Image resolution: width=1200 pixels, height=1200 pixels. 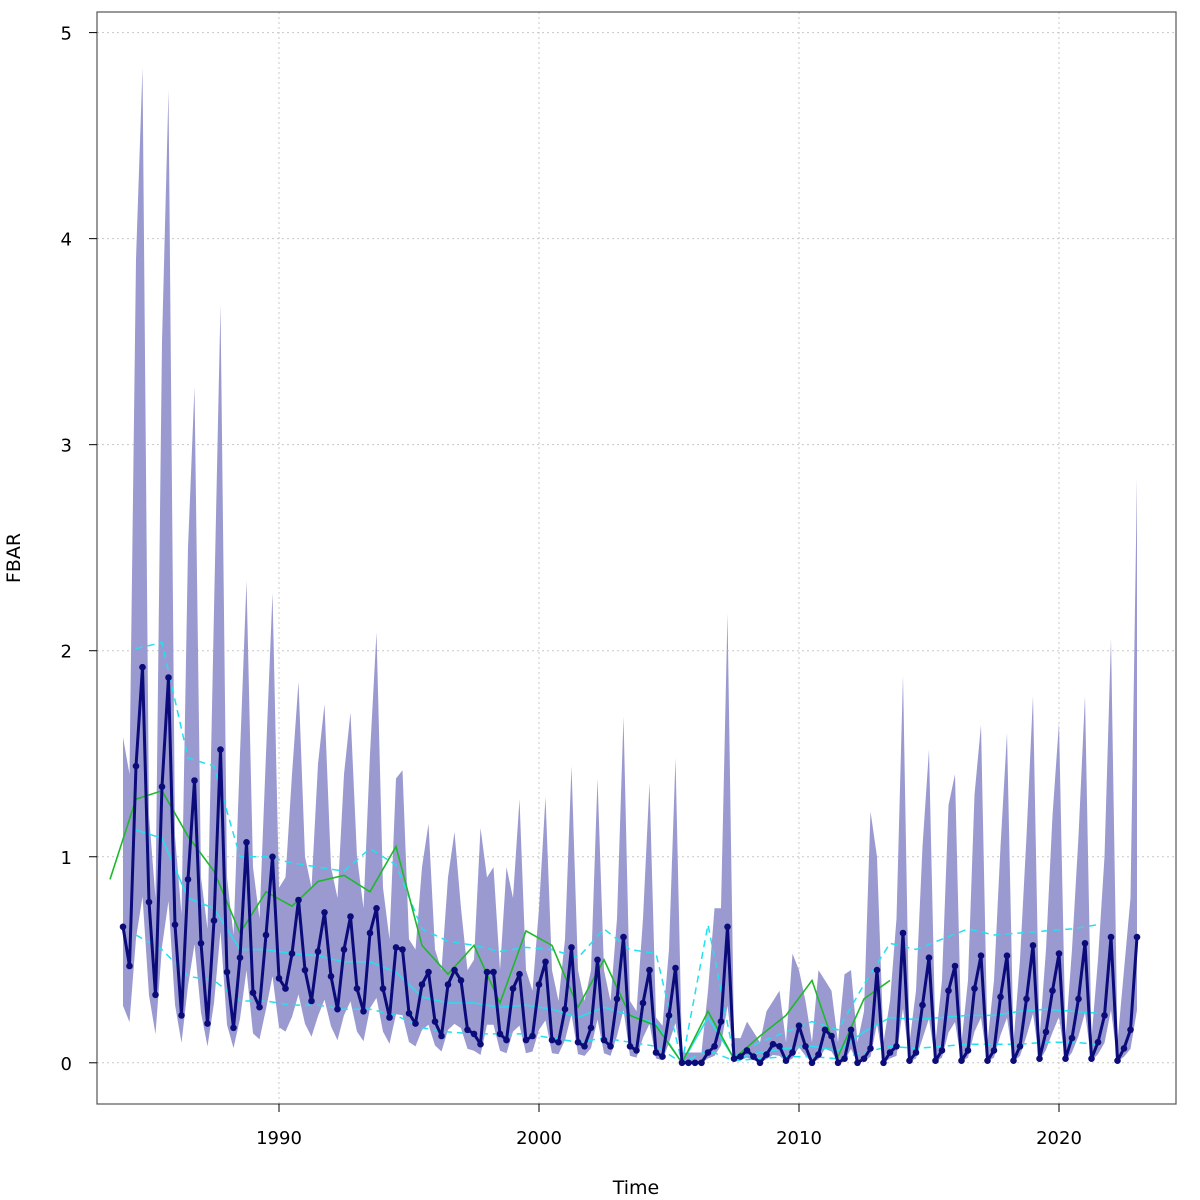 What do you see at coordinates (66, 858) in the screenshot?
I see `y-tick-label: 1` at bounding box center [66, 858].